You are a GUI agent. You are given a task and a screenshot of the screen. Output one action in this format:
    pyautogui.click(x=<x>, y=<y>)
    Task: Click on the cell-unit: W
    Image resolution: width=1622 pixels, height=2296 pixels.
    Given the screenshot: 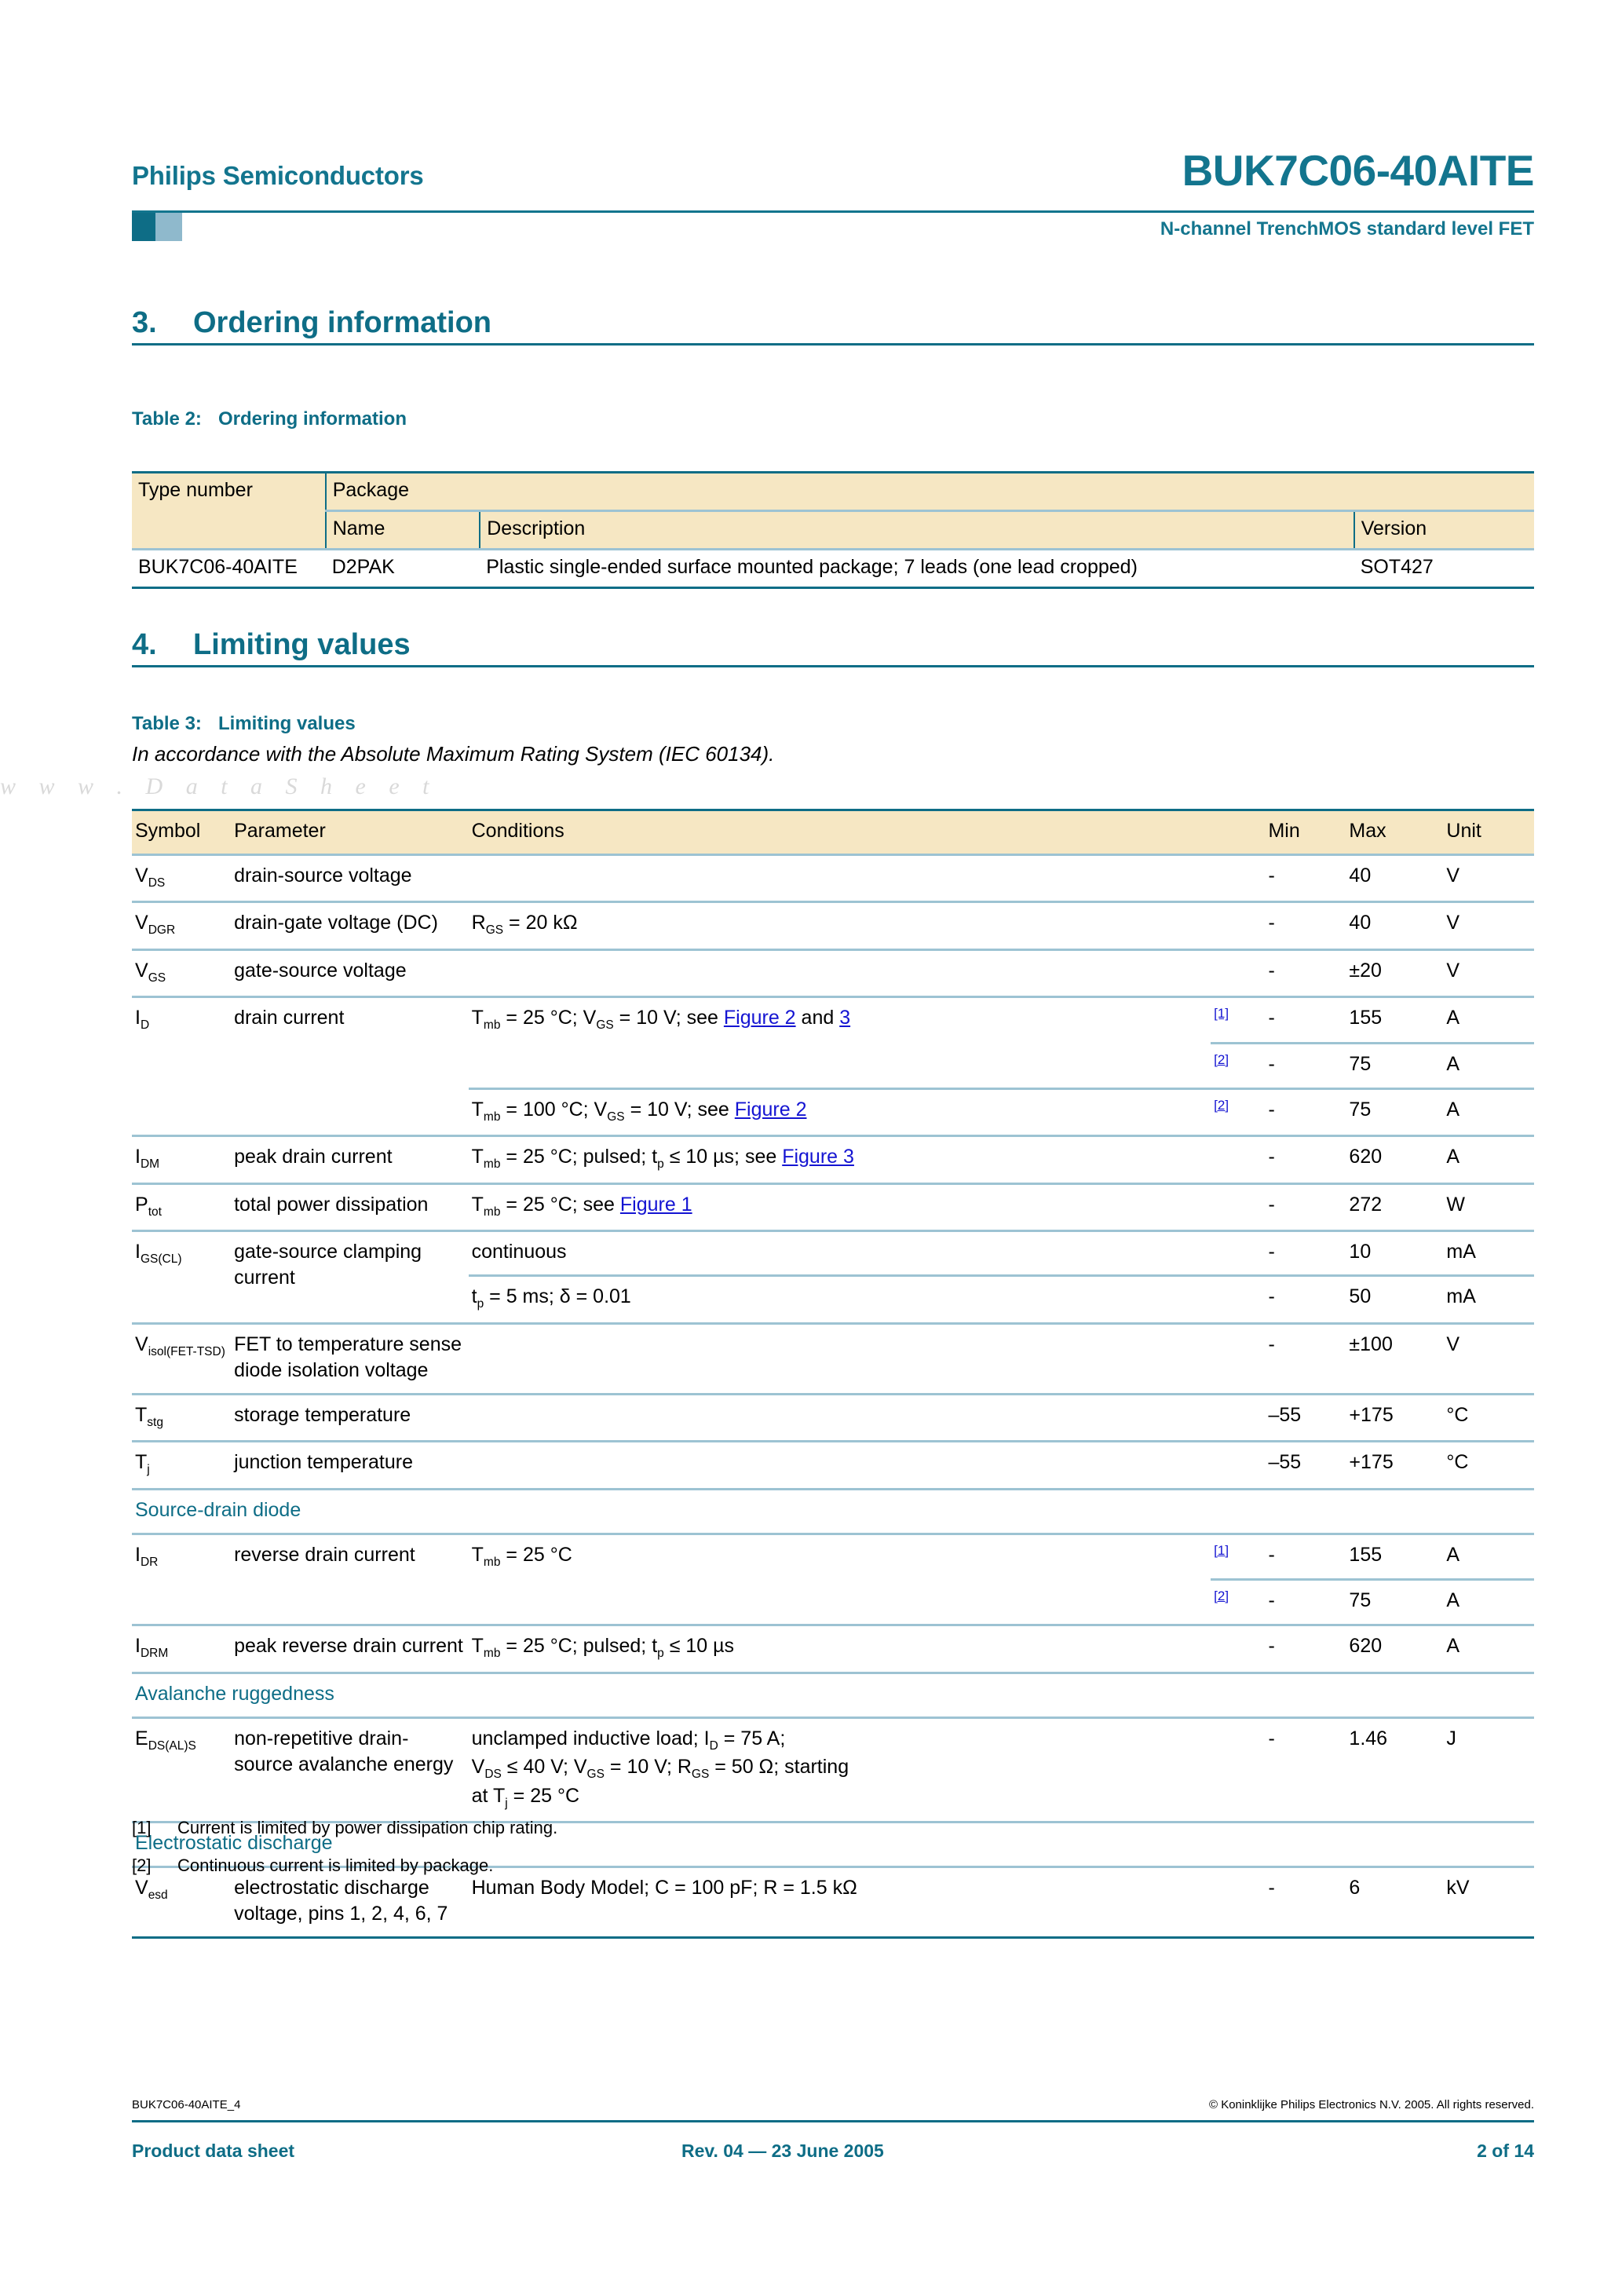 What is the action you would take?
    pyautogui.click(x=1488, y=1206)
    